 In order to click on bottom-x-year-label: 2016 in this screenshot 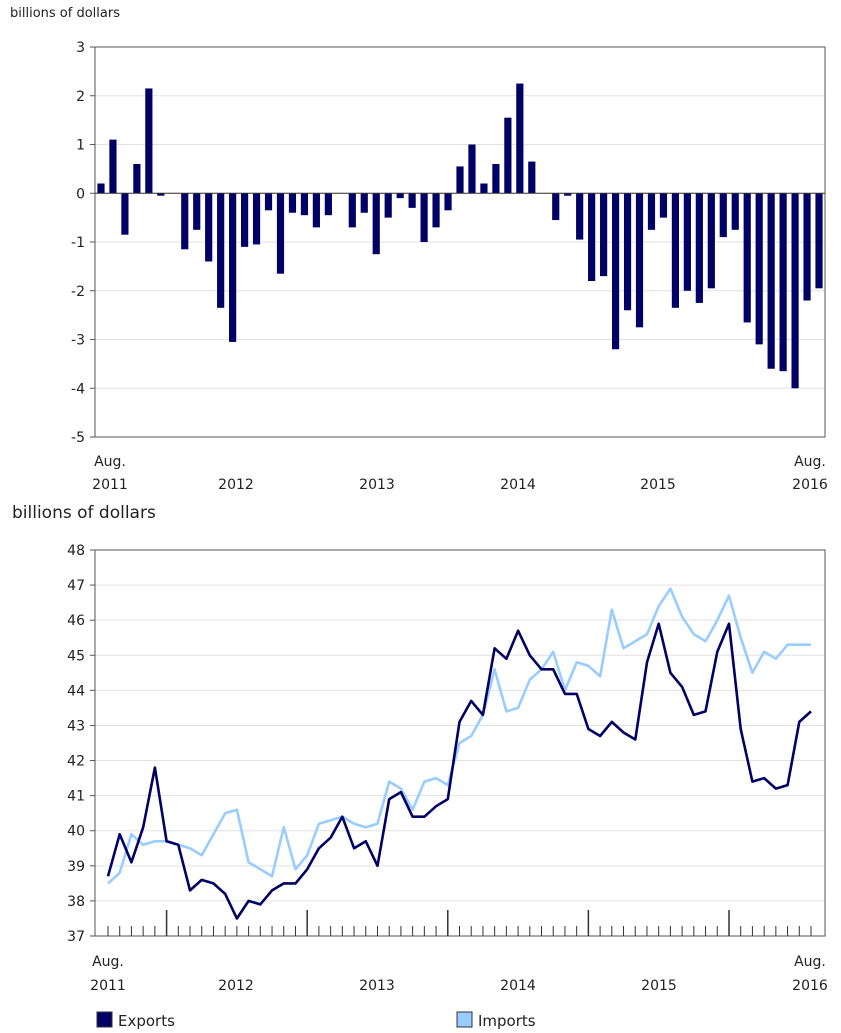, I will do `click(810, 986)`.